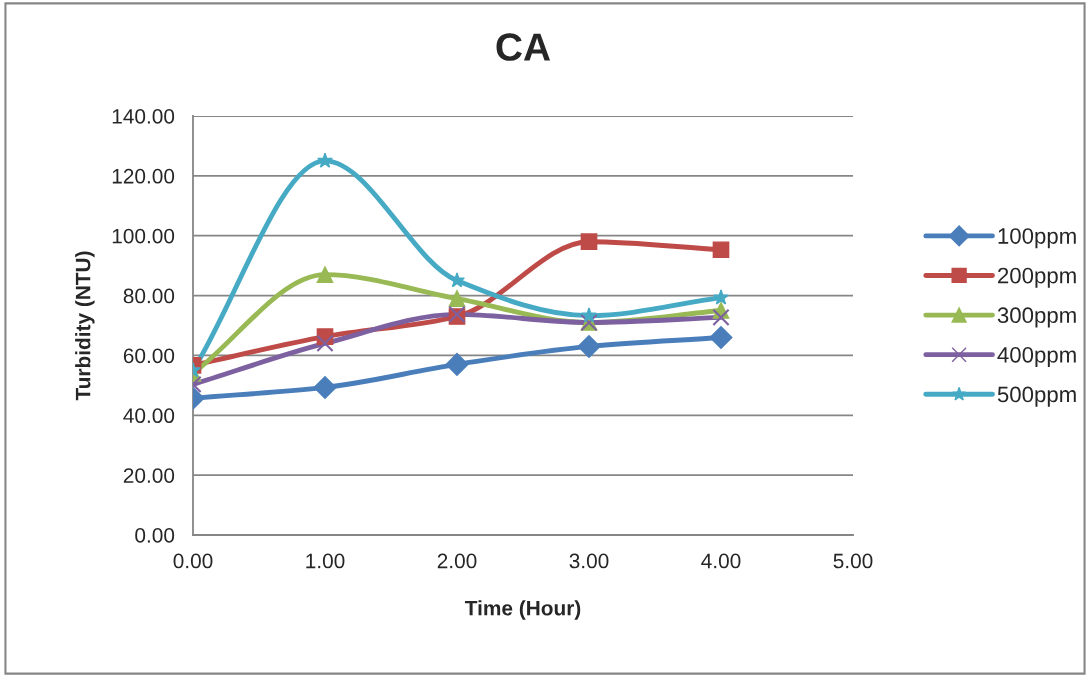  I want to click on legend-label: 500ppm, so click(1036, 396).